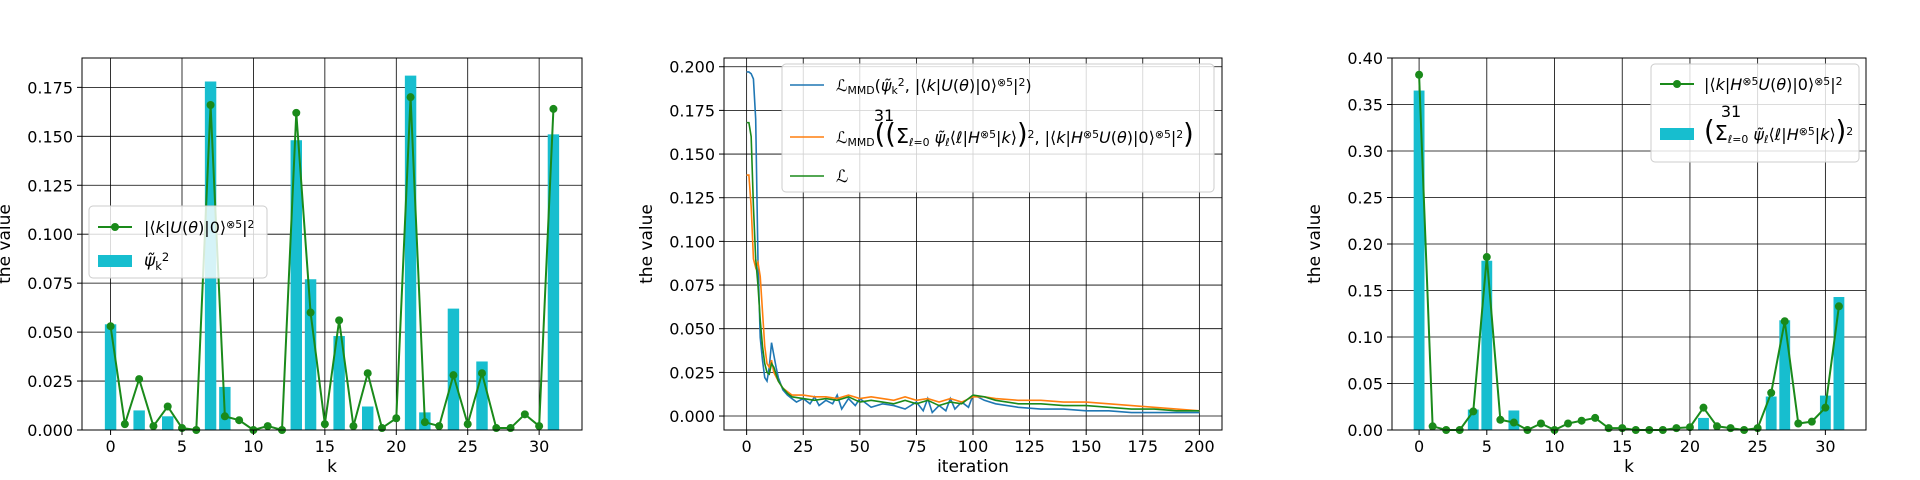 The width and height of the screenshot is (1920, 480). I want to click on y-tick-label: 0.050, so click(692, 329).